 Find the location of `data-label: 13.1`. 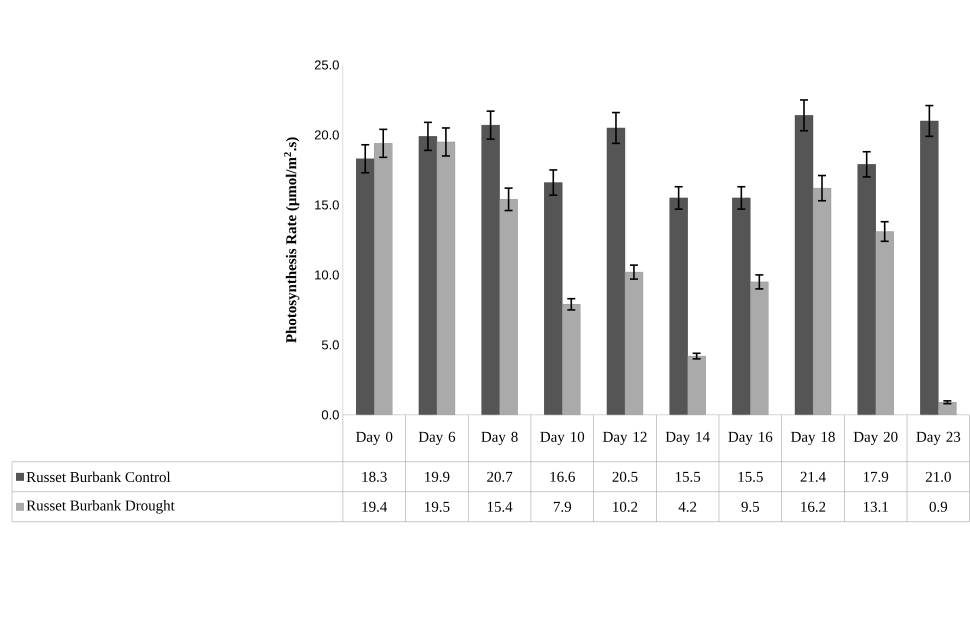

data-label: 13.1 is located at coordinates (876, 507).